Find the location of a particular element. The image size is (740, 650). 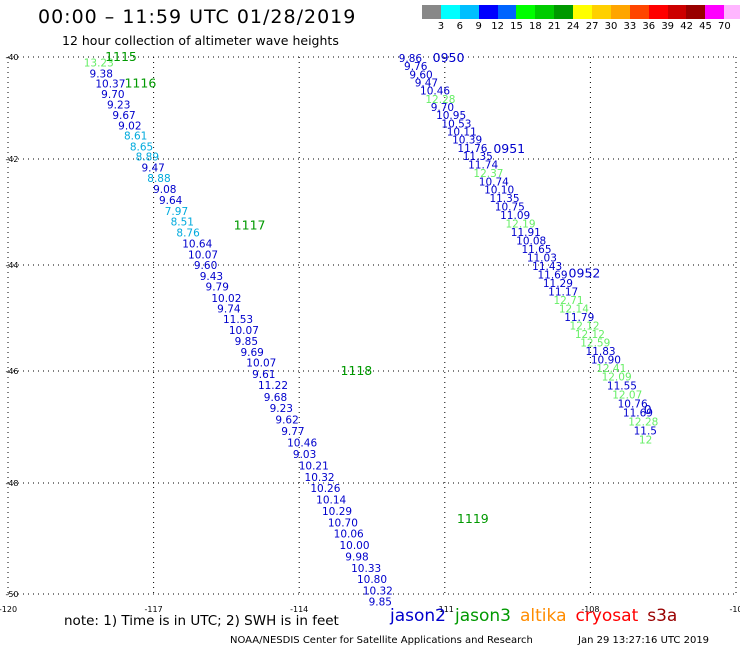

swh-value-label: 9.64 is located at coordinates (171, 201).